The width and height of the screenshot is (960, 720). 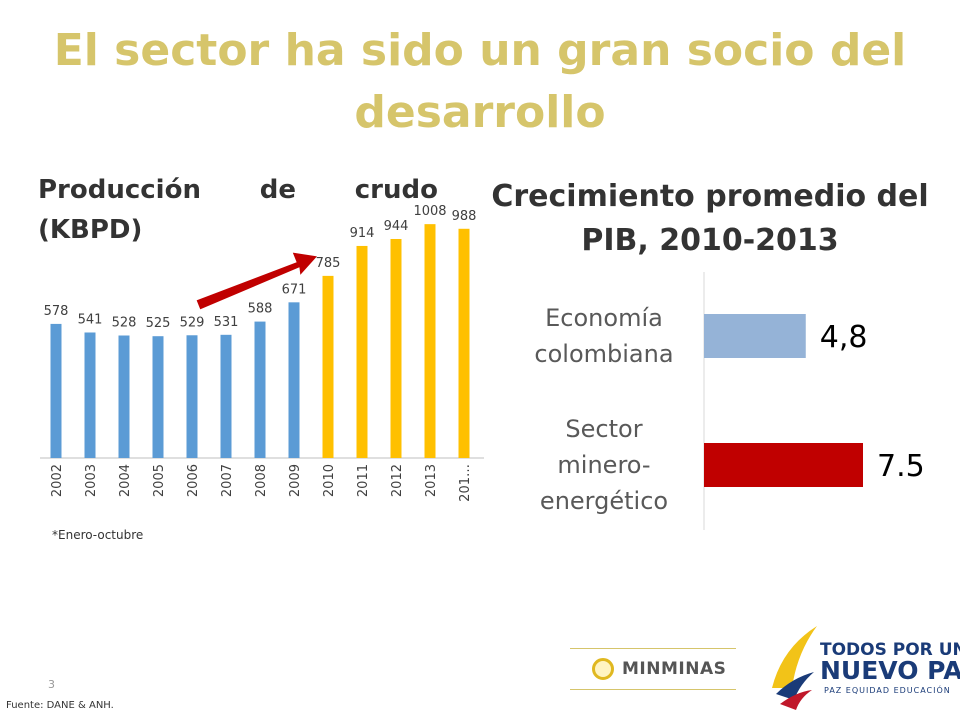 What do you see at coordinates (125, 480) in the screenshot?
I see `production-year-label: 2004` at bounding box center [125, 480].